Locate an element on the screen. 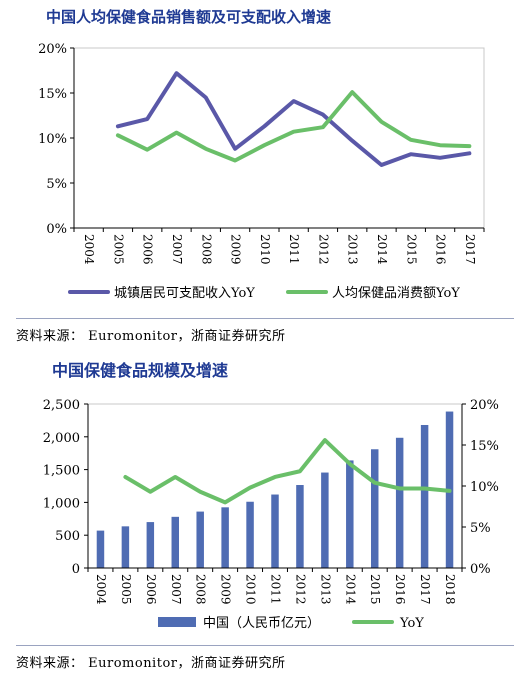 This screenshot has width=522, height=675. y-right-tick-label: 5% is located at coordinates (480, 528).